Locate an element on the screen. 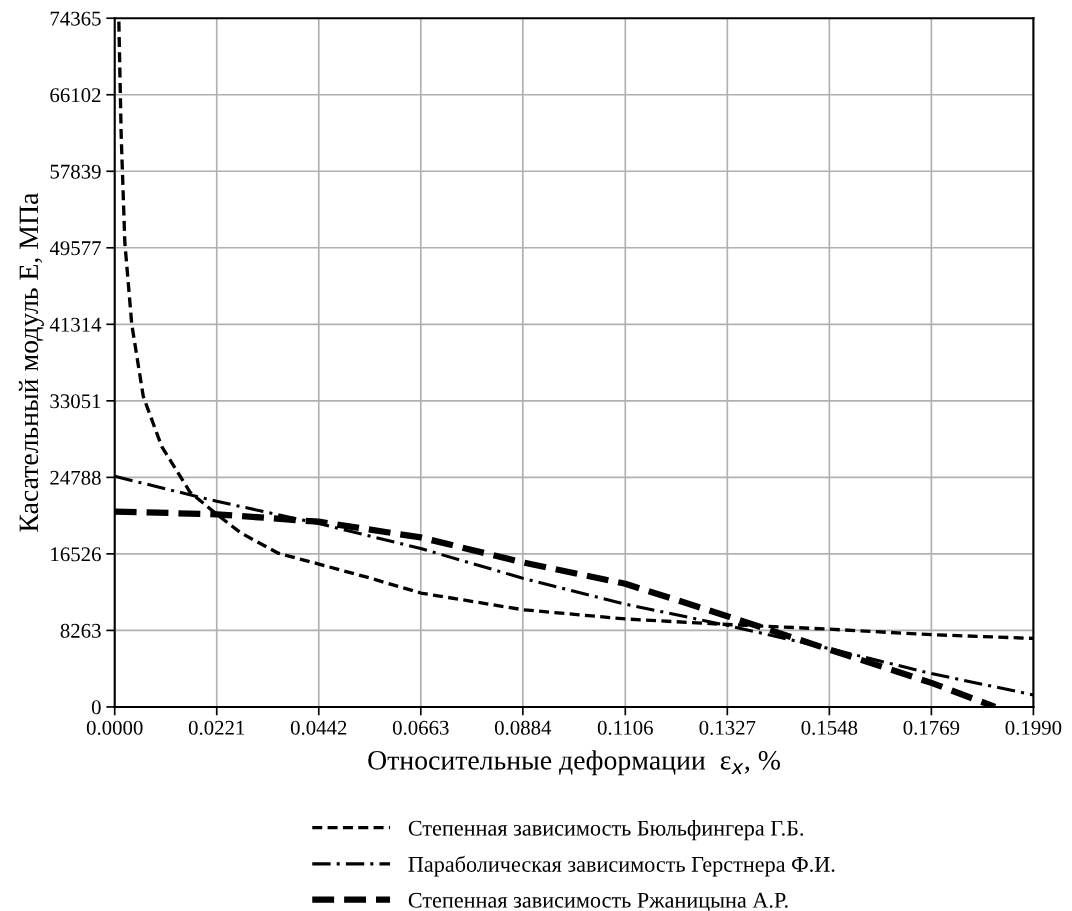 This screenshot has height=911, width=1072. legend-label: Степенная зависимость Ржаницына А.Р. is located at coordinates (598, 901).